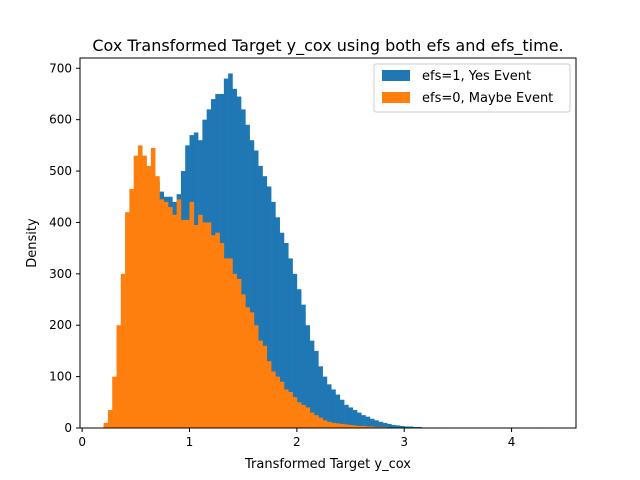  Describe the element at coordinates (60, 222) in the screenshot. I see `y-tick-label: 400` at that location.